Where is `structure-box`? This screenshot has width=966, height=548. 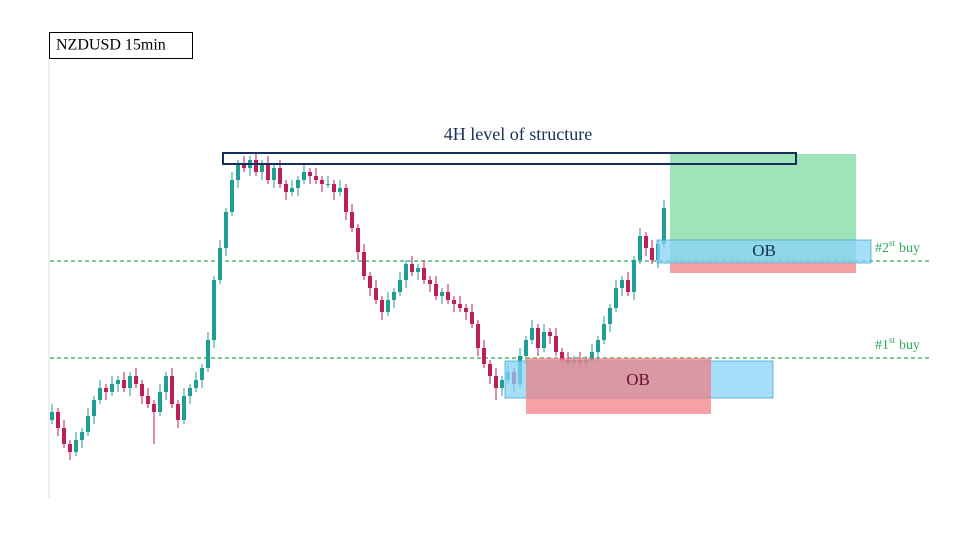 structure-box is located at coordinates (509, 158).